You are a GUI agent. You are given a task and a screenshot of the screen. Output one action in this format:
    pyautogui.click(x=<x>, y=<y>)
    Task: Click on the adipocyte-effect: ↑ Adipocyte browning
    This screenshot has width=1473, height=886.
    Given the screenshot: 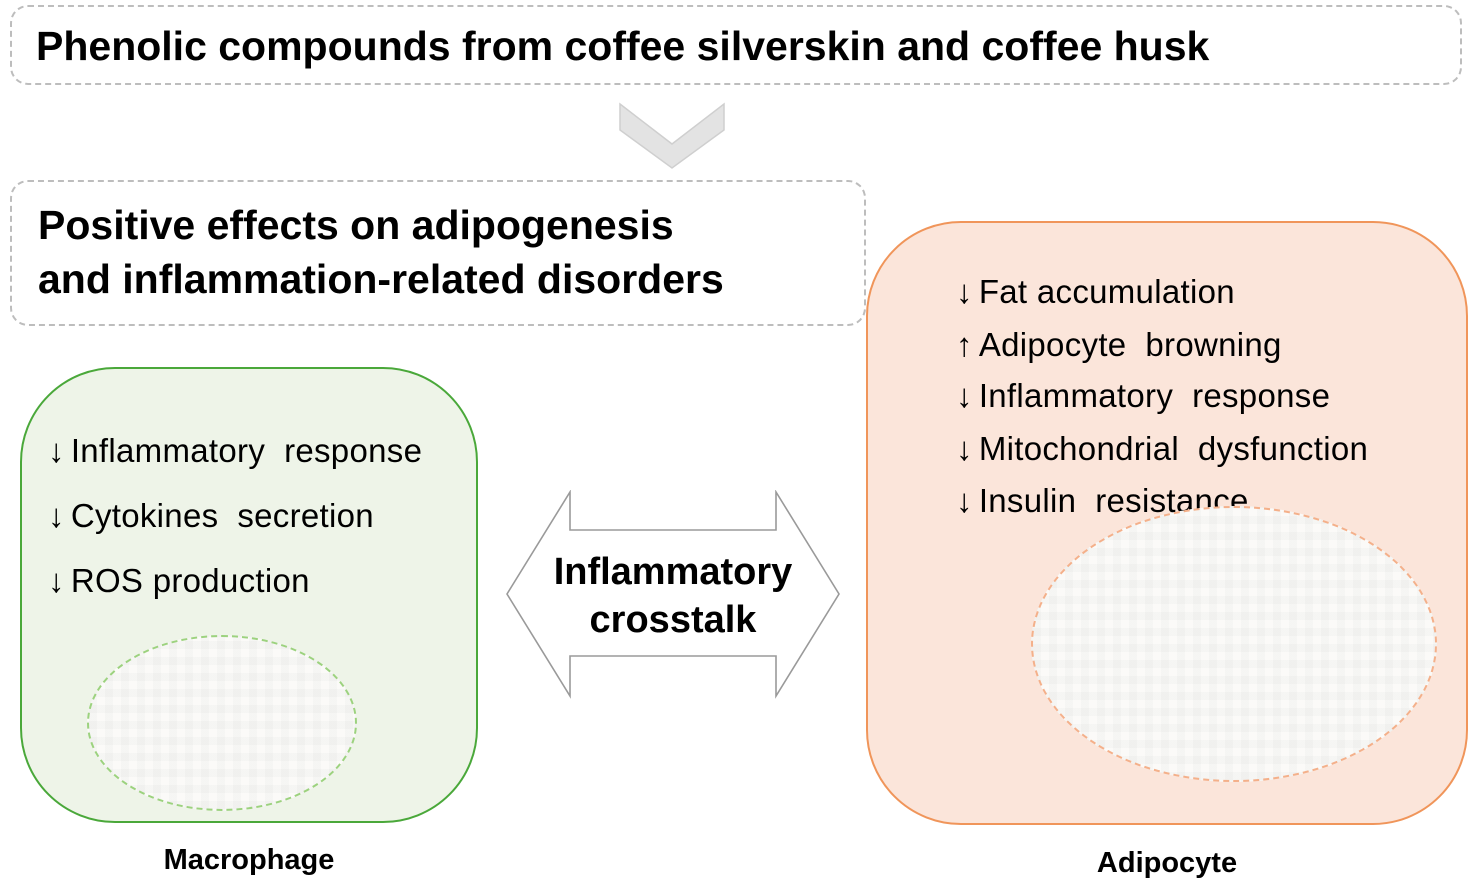 What is the action you would take?
    pyautogui.click(x=1119, y=345)
    